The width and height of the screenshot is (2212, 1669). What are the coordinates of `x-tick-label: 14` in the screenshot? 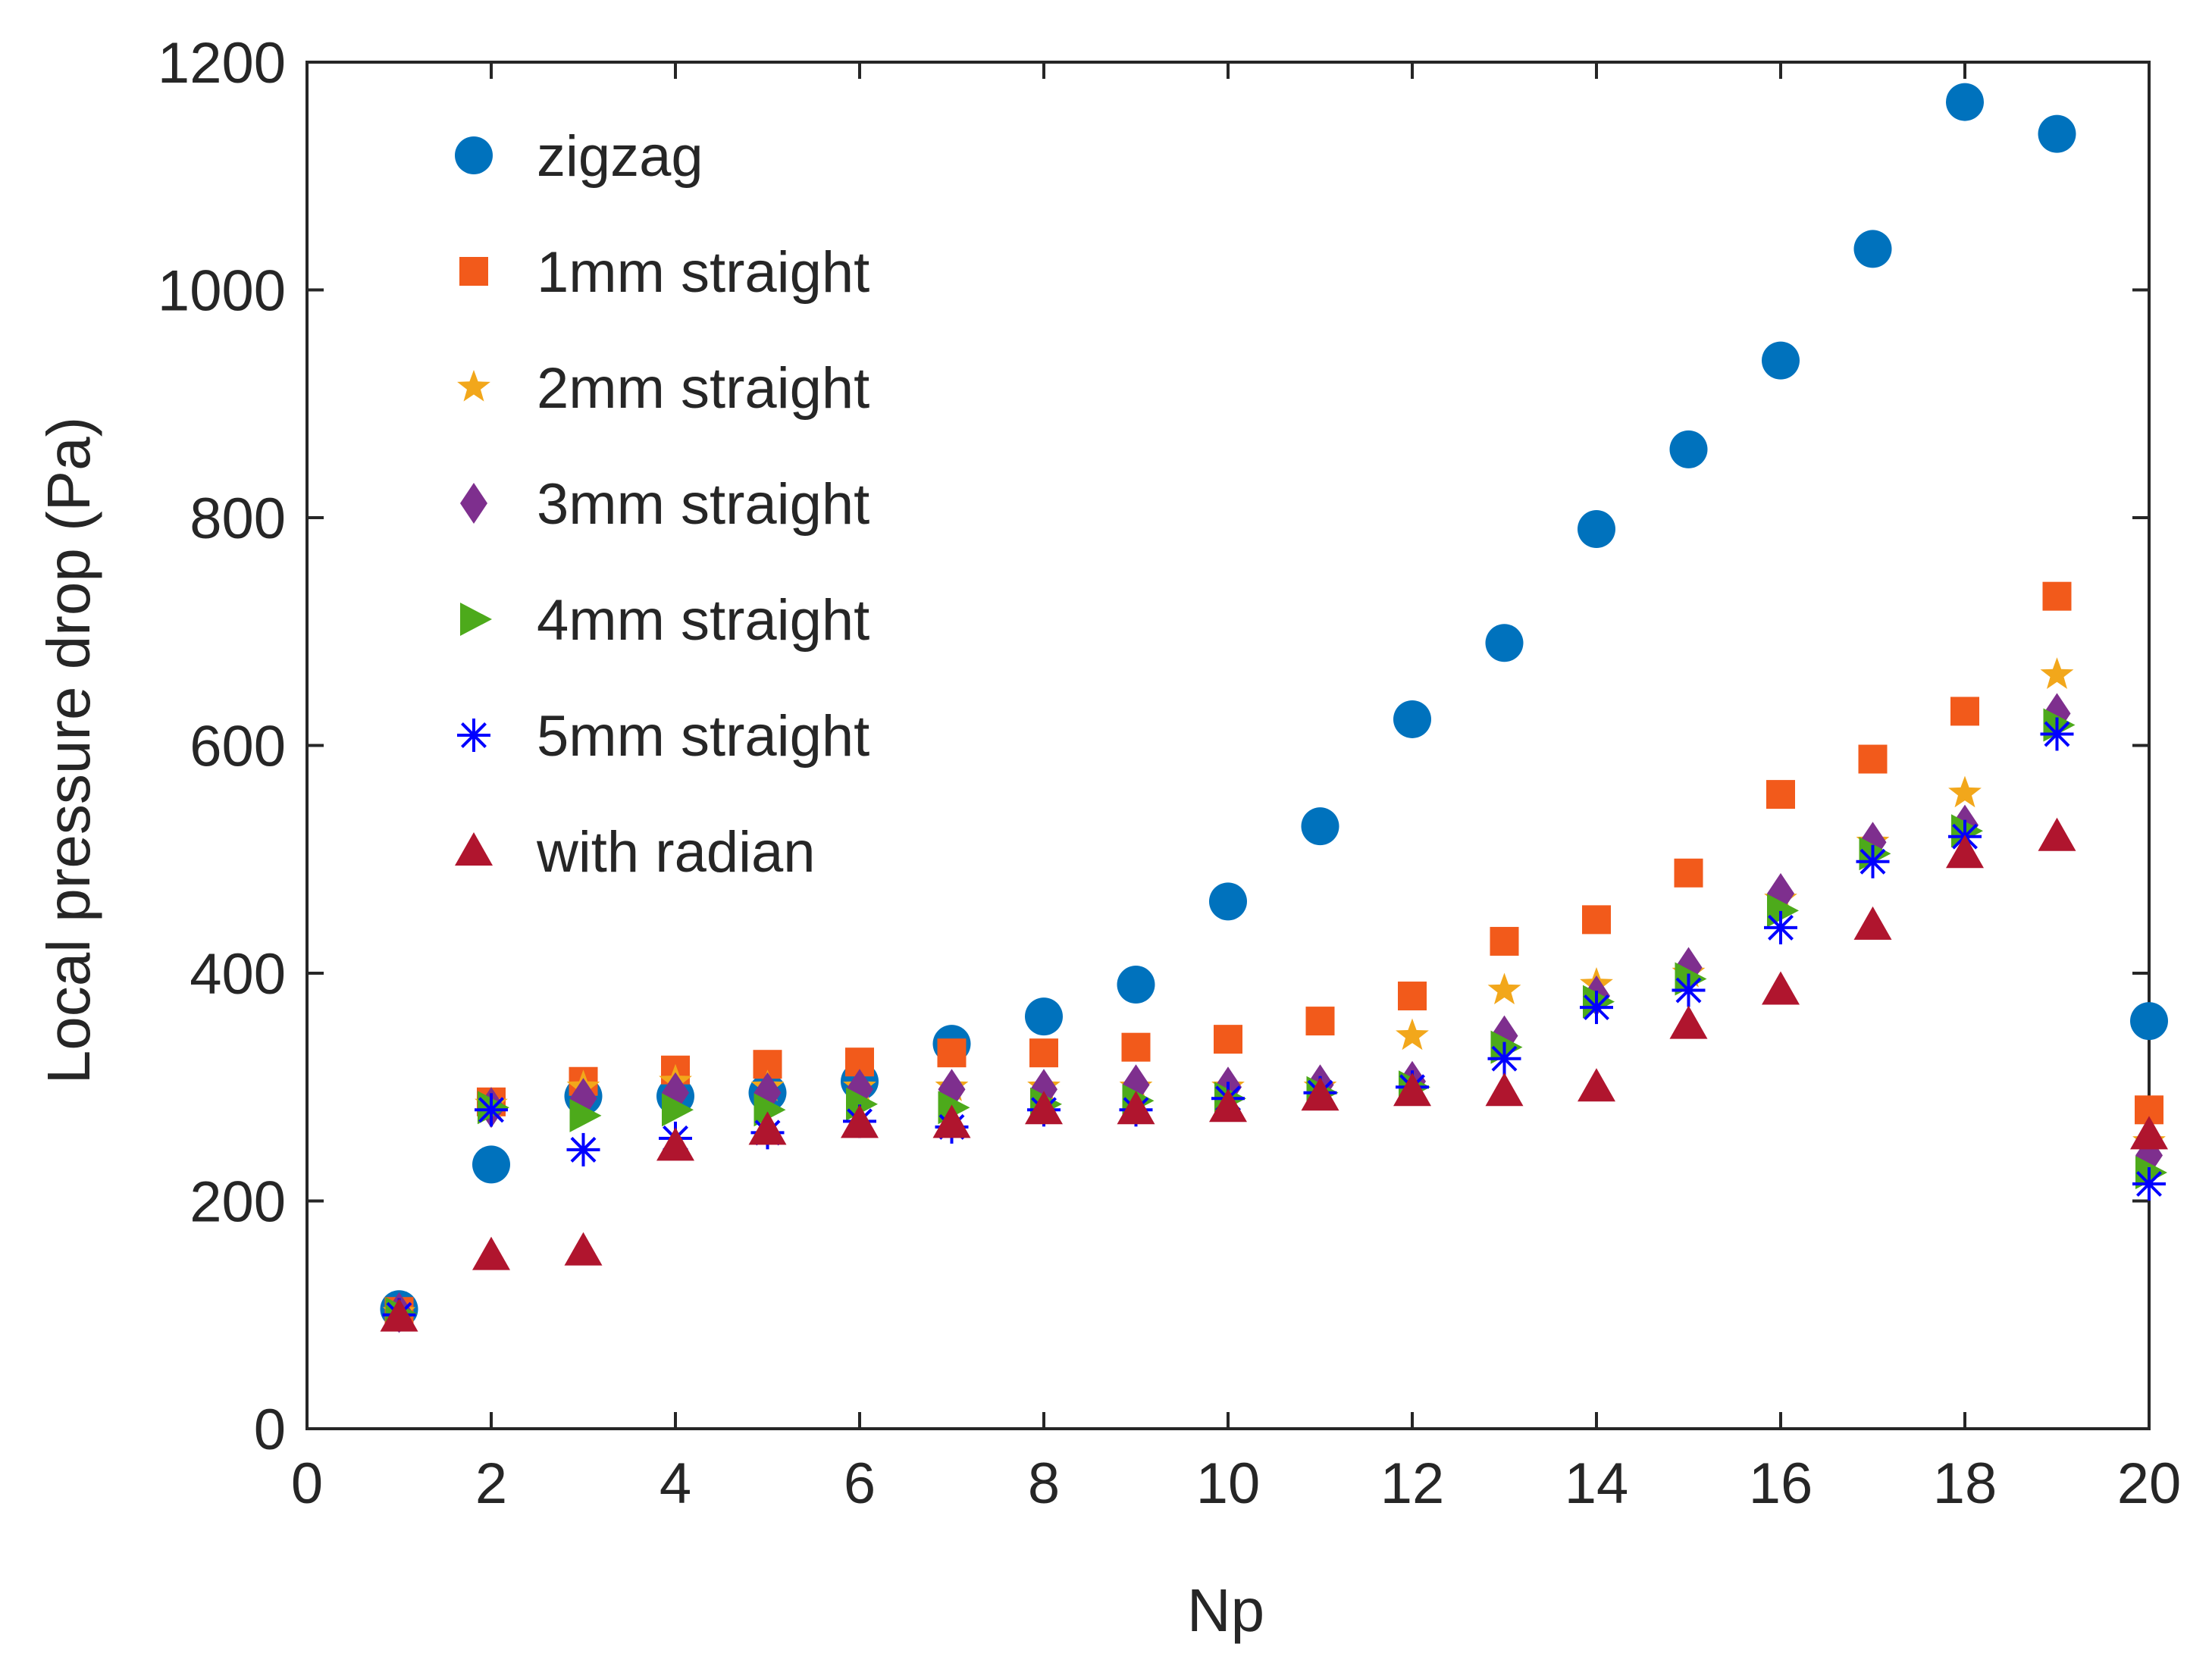 It's located at (1597, 1483).